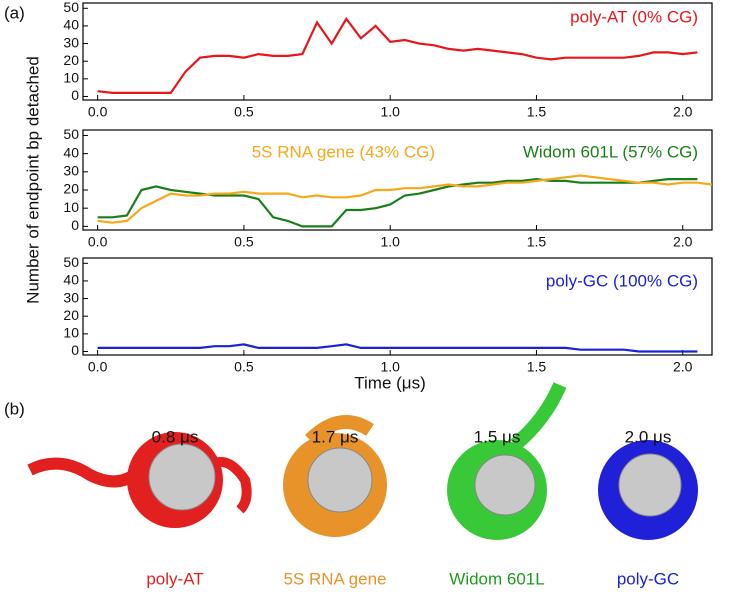  What do you see at coordinates (390, 382) in the screenshot?
I see `x-axis-label: Time (μs)` at bounding box center [390, 382].